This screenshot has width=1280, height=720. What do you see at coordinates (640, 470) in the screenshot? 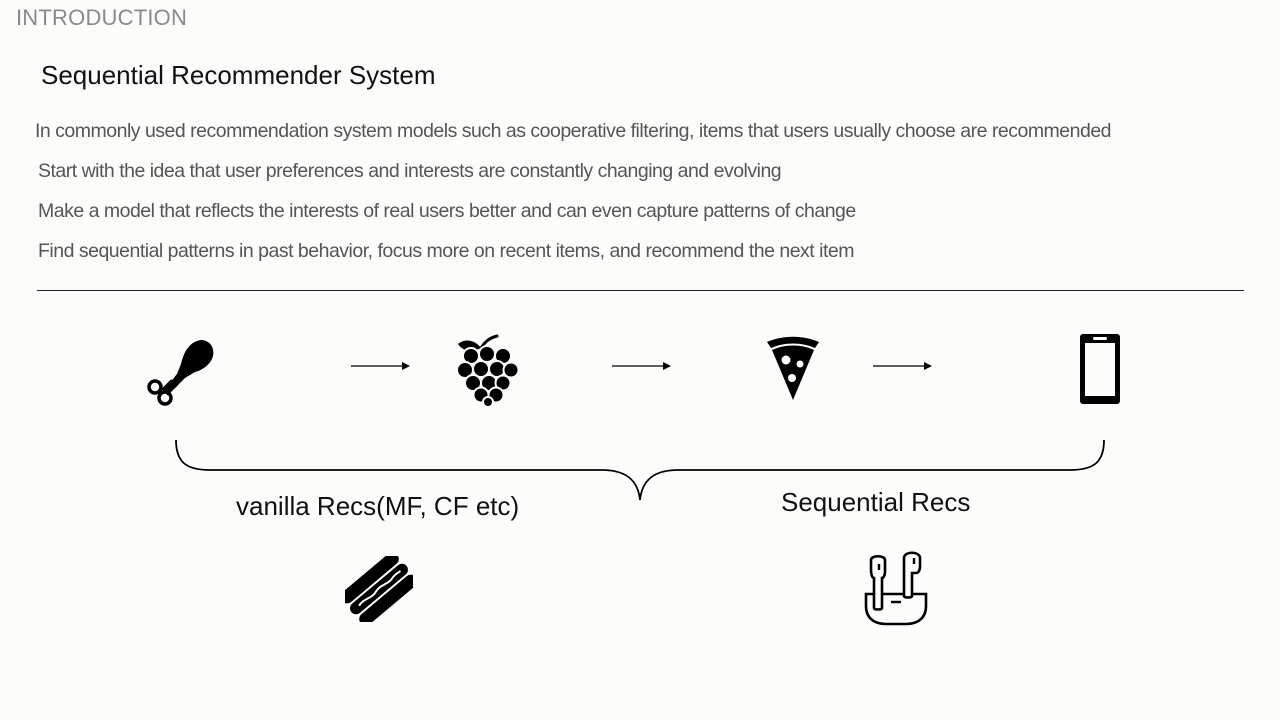
I see `curly-brace` at bounding box center [640, 470].